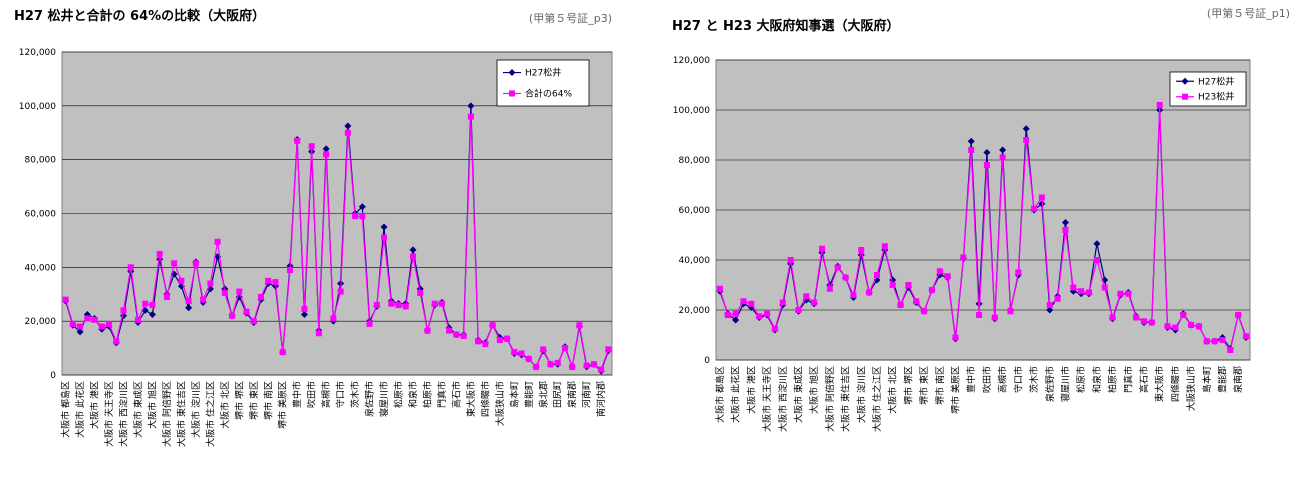 The height and width of the screenshot is (494, 1300). What do you see at coordinates (587, 394) in the screenshot?
I see `x-tick-label: 河南町` at bounding box center [587, 394].